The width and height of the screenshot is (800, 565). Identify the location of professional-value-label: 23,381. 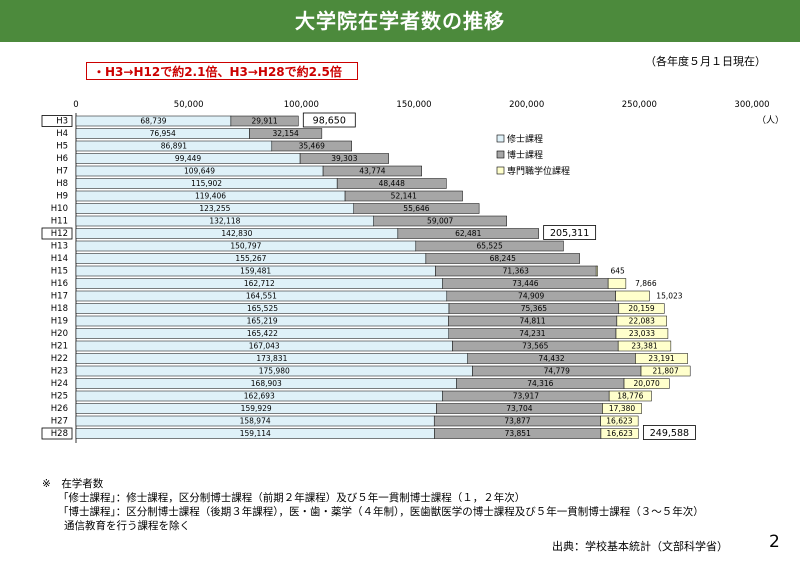
(644, 346).